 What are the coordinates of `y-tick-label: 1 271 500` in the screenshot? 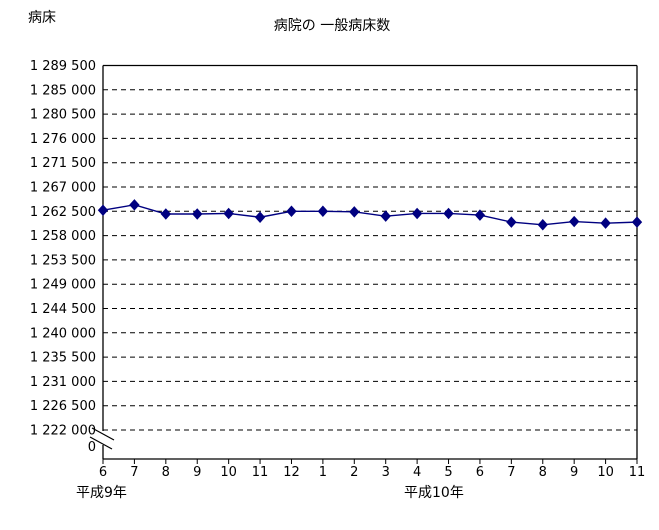 It's located at (63, 163).